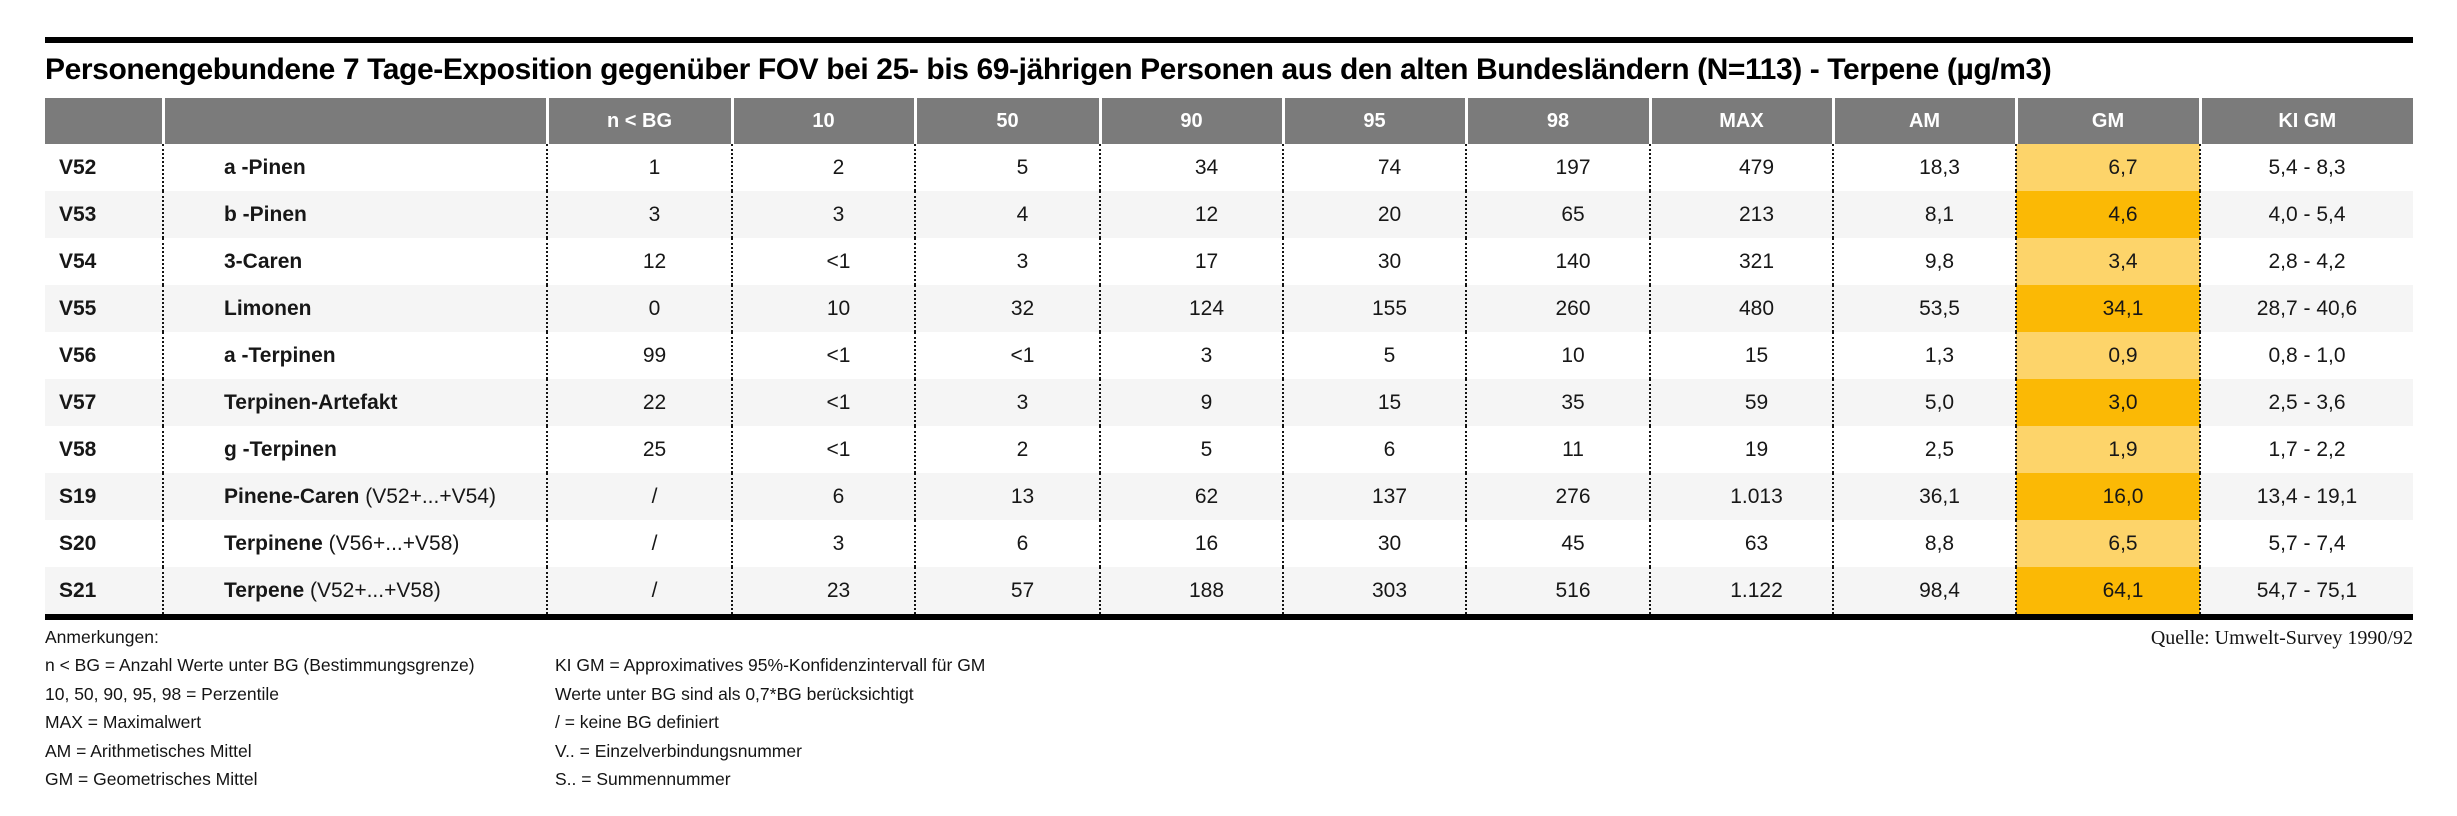 This screenshot has width=2457, height=816. Describe the element at coordinates (637, 722) in the screenshot. I see `footnote-line: / = keine BG definiert` at that location.